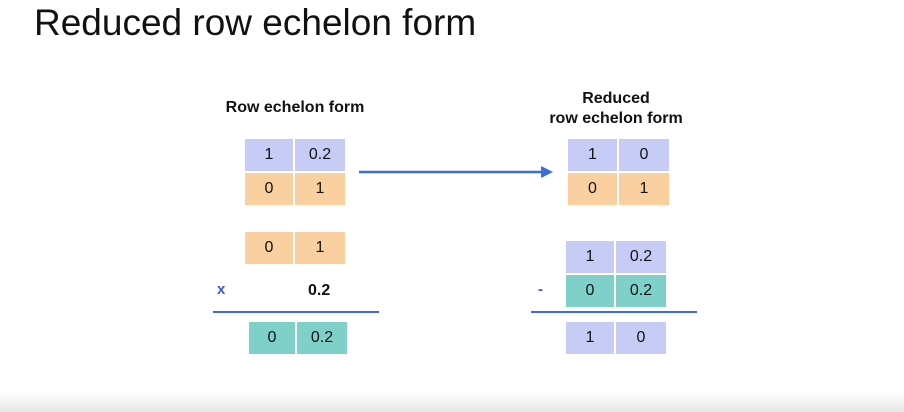  I want to click on left-matrix-r2c2: 1, so click(320, 189).